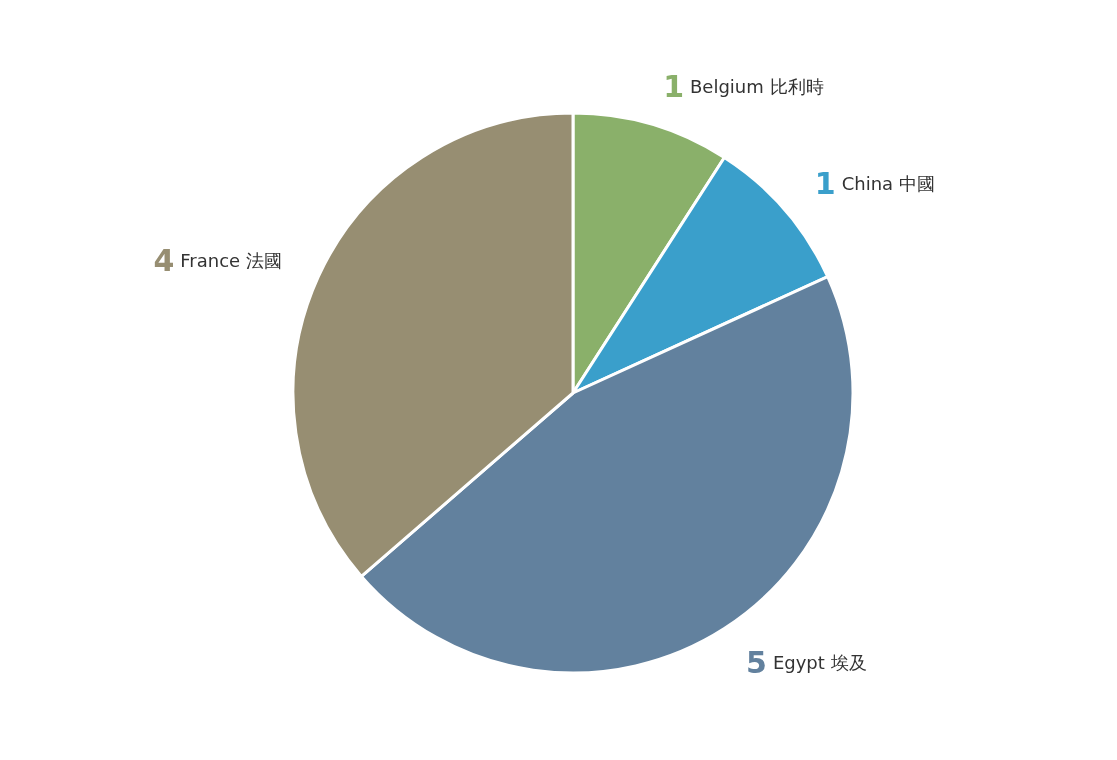  Describe the element at coordinates (757, 86) in the screenshot. I see `slice-label: Belgium 比利時` at that location.